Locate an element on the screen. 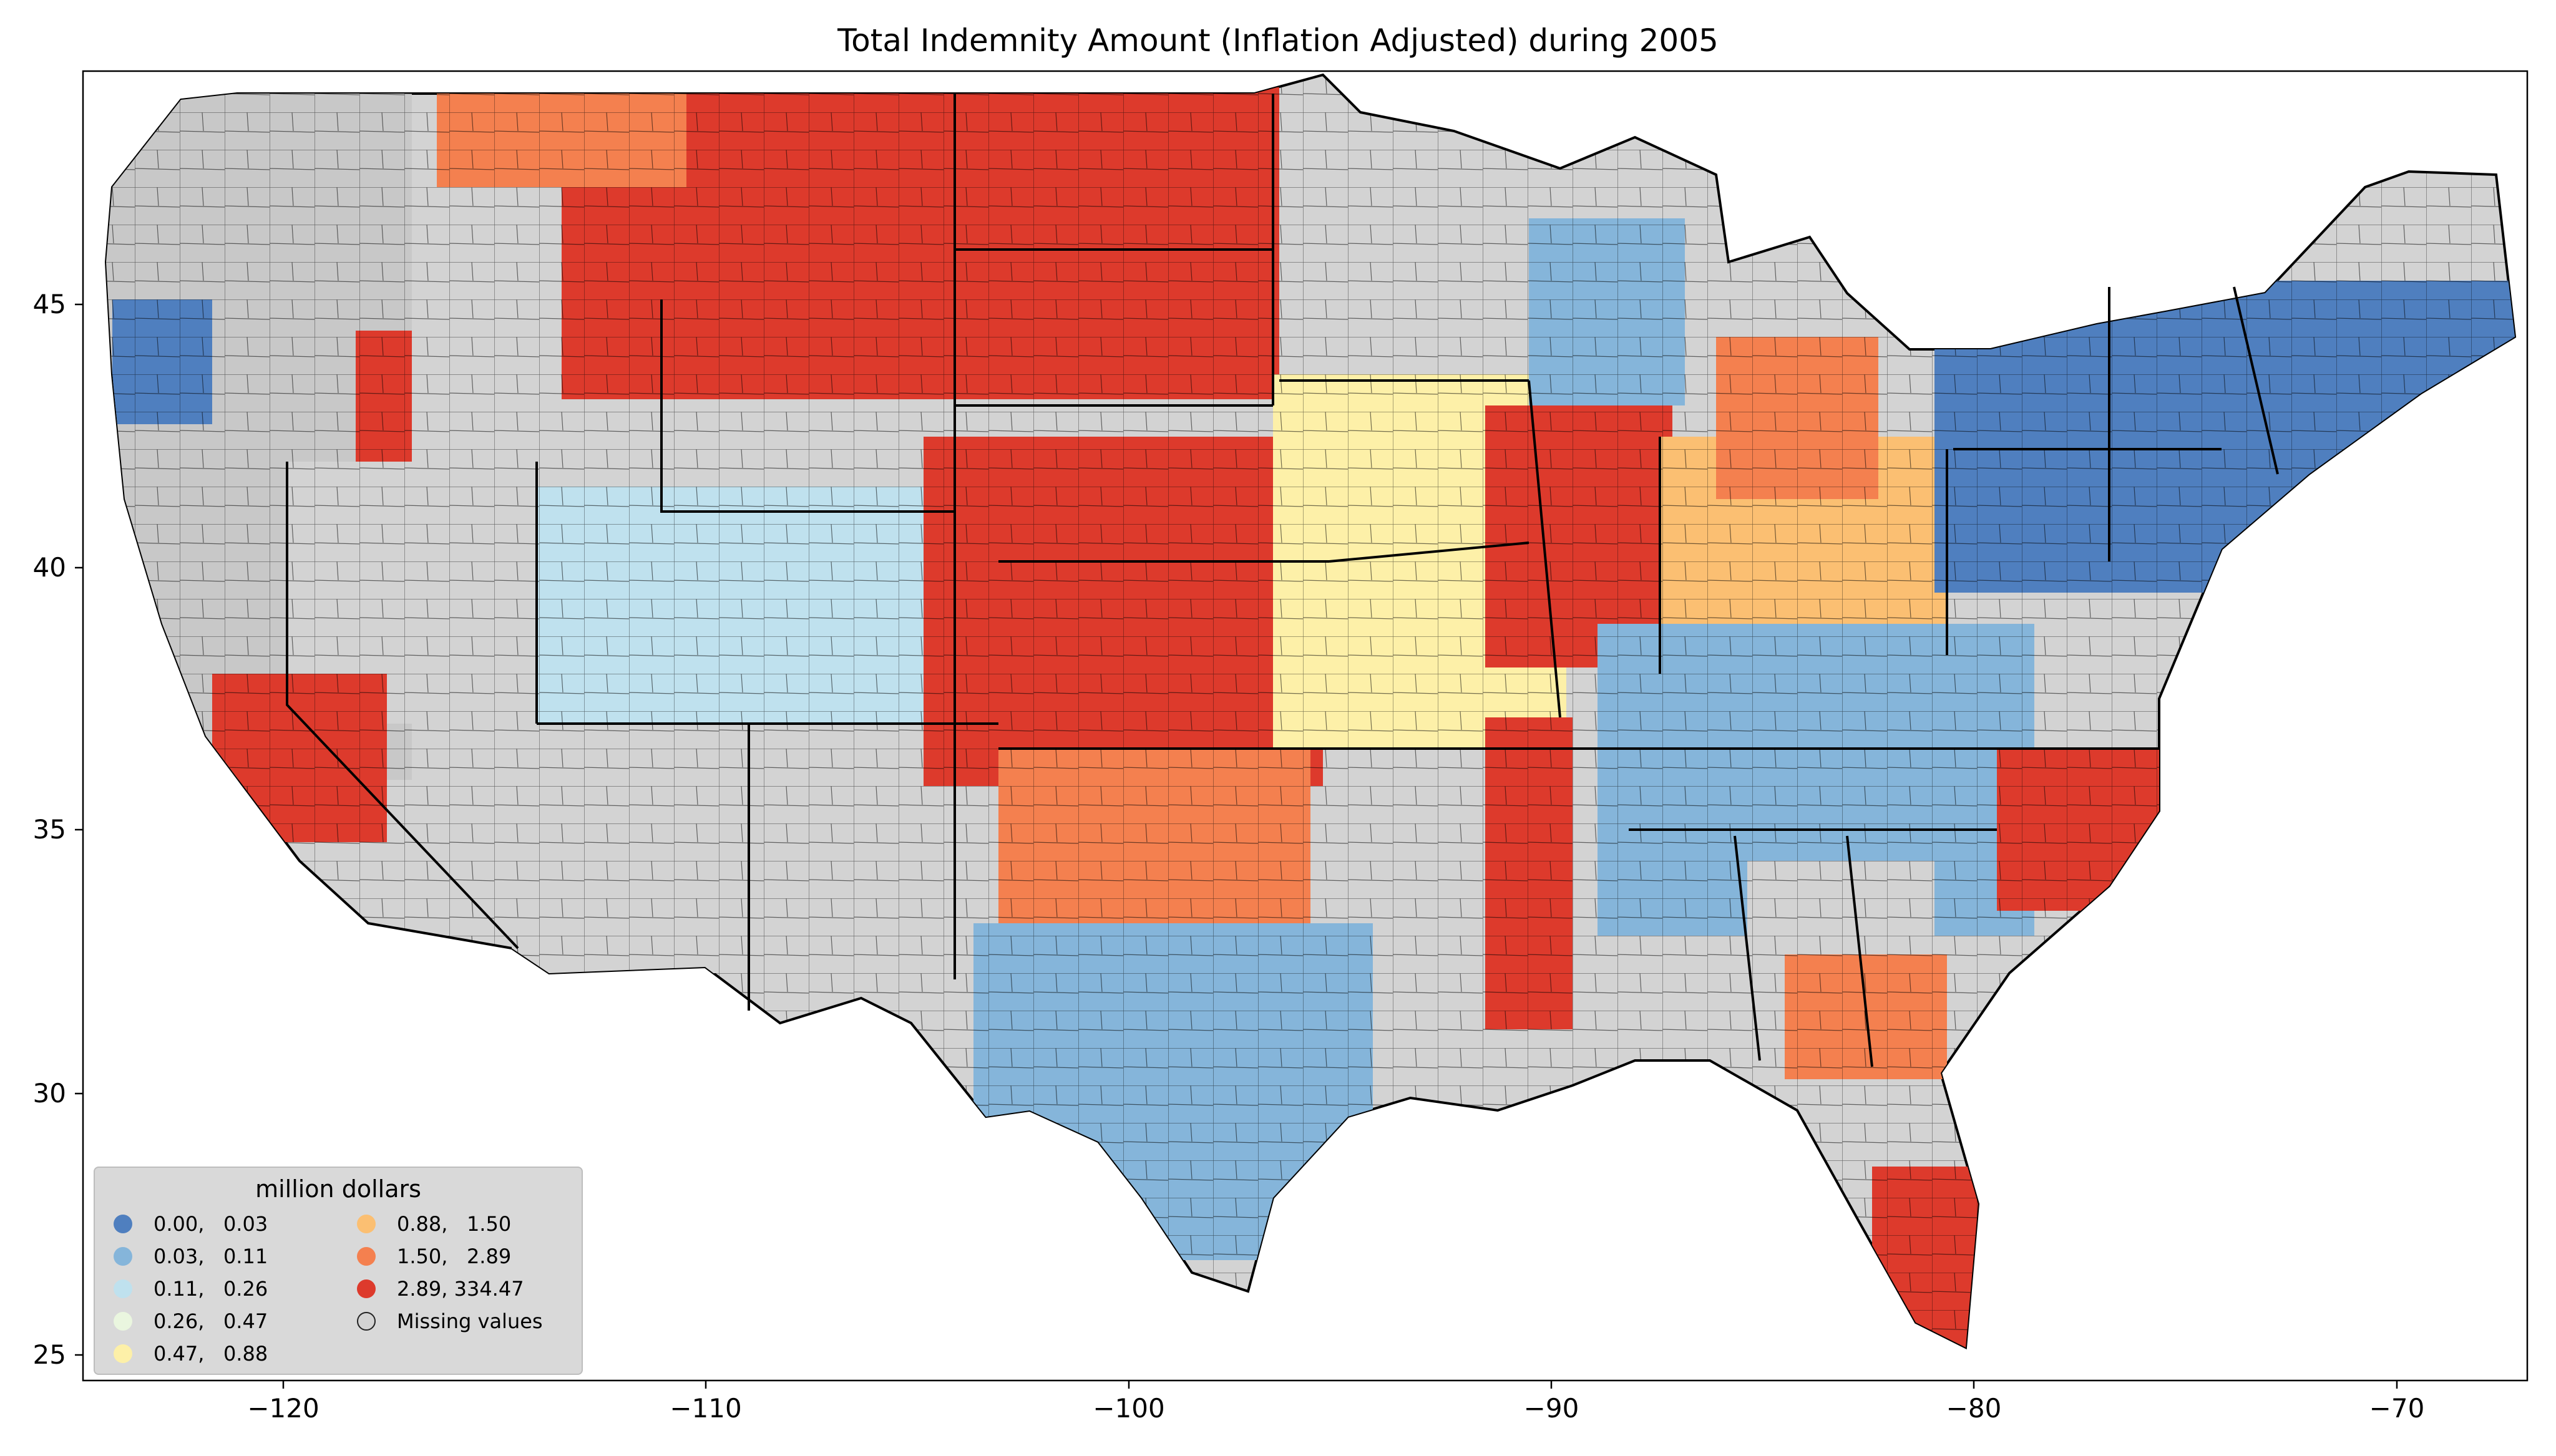 This screenshot has height=1456, width=2556. legend-item: 2.89, 334.47 is located at coordinates (450, 1289).